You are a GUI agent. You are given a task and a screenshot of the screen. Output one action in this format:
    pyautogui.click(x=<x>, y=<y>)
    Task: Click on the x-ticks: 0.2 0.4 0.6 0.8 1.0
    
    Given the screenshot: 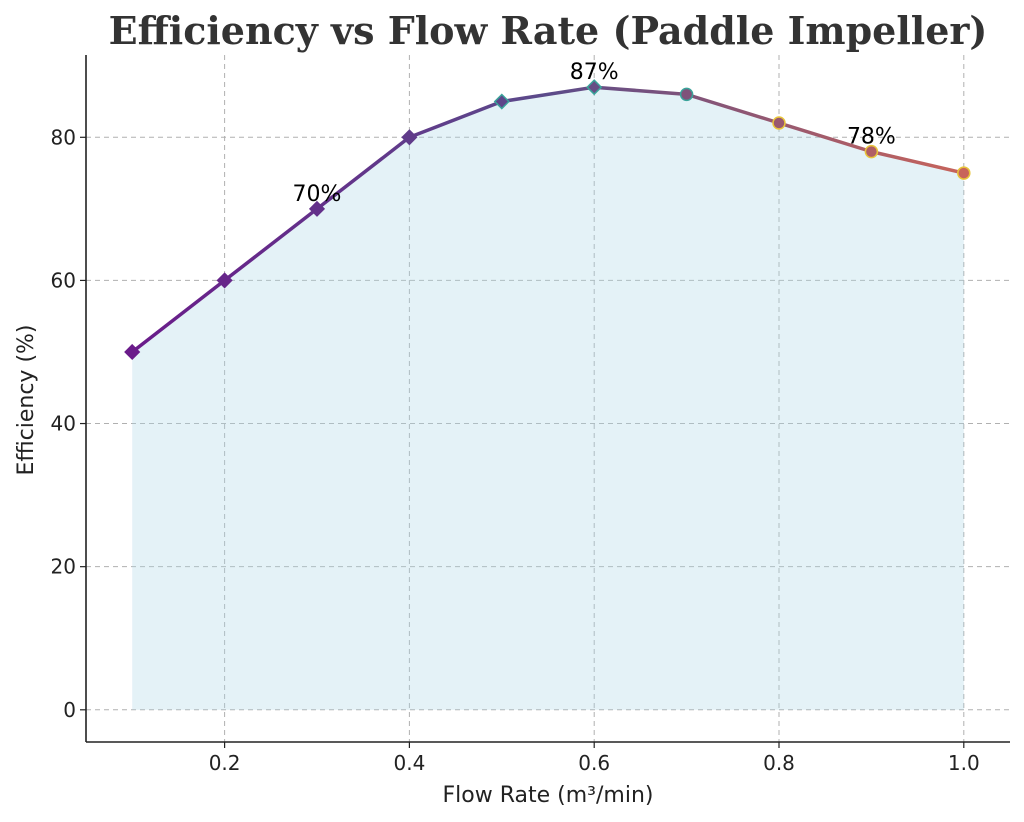 What is the action you would take?
    pyautogui.click(x=594, y=758)
    